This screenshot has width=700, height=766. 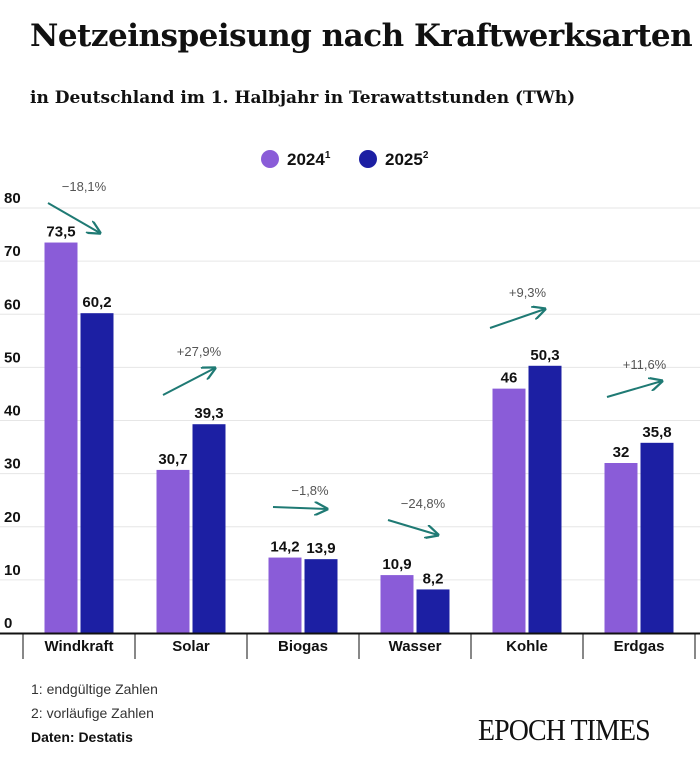 I want to click on bar-Kohle-2025, so click(x=545, y=499).